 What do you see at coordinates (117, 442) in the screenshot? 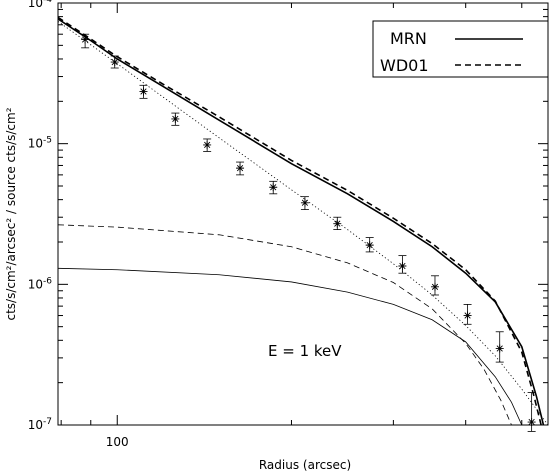
I see `x-tick-label-100: 100` at bounding box center [117, 442].